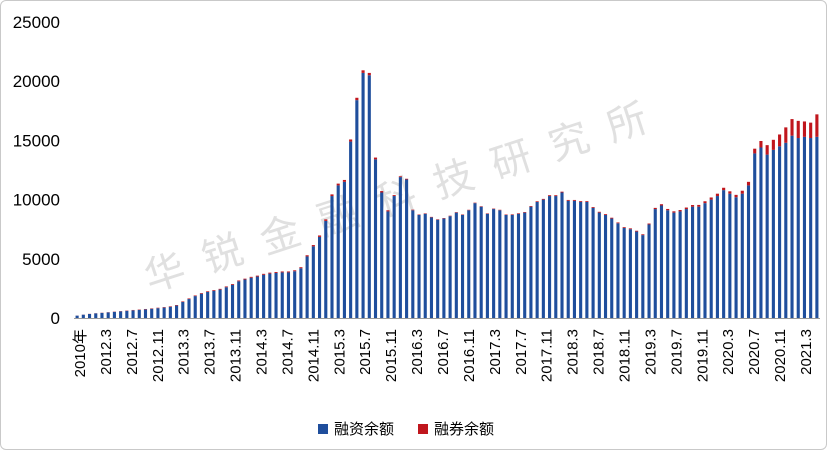 This screenshot has height=452, width=829. I want to click on x-tick-label: 2013.3, so click(184, 352).